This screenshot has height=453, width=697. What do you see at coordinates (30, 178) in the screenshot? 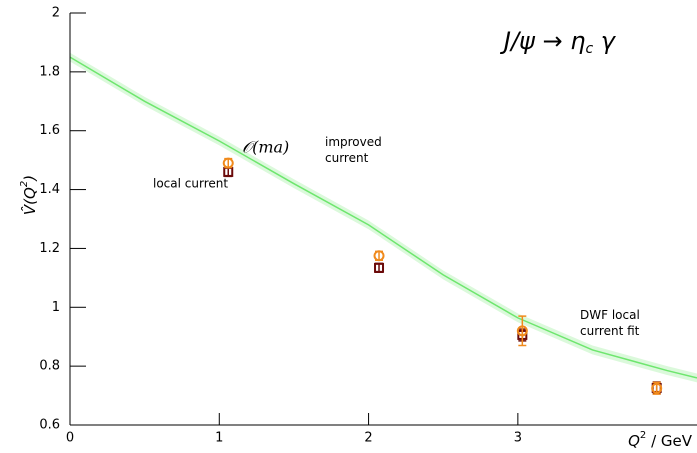
I see `y-label-tail: )` at bounding box center [30, 178].